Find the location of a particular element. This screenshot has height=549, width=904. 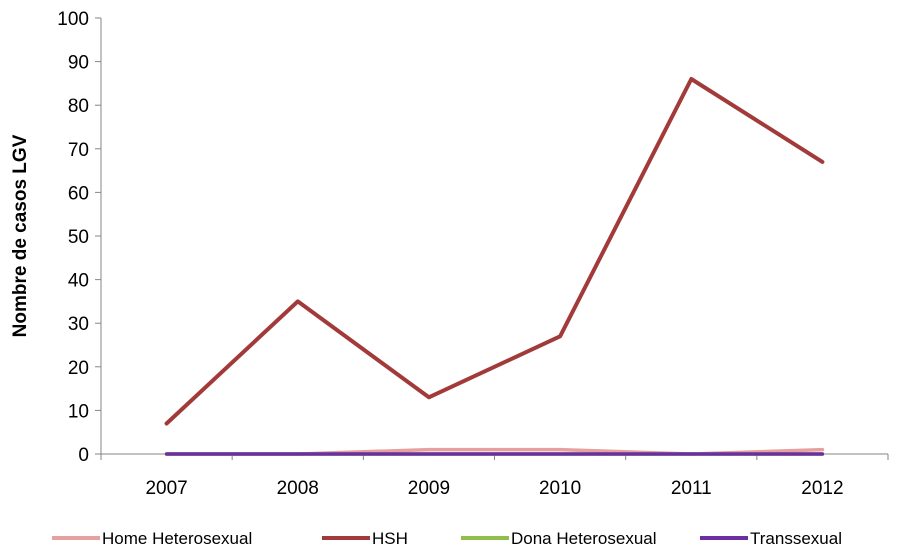

legend-item: Transsexual is located at coordinates (771, 538).